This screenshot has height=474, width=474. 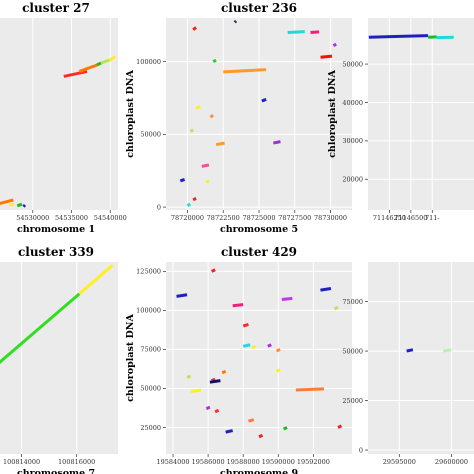 What do you see at coordinates (110, 218) in the screenshot?
I see `x-tick-label: 54540000` at bounding box center [110, 218].